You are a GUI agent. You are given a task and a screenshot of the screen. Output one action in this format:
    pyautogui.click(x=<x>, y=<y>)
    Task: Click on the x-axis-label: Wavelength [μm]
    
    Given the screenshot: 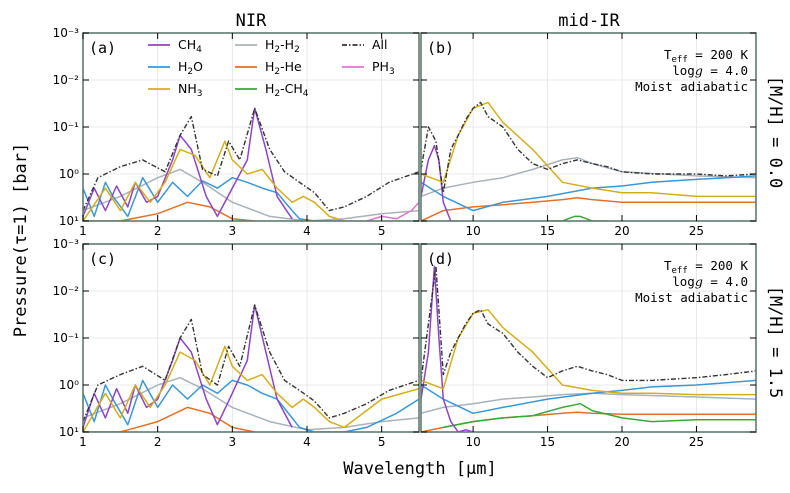 What is the action you would take?
    pyautogui.click(x=420, y=469)
    